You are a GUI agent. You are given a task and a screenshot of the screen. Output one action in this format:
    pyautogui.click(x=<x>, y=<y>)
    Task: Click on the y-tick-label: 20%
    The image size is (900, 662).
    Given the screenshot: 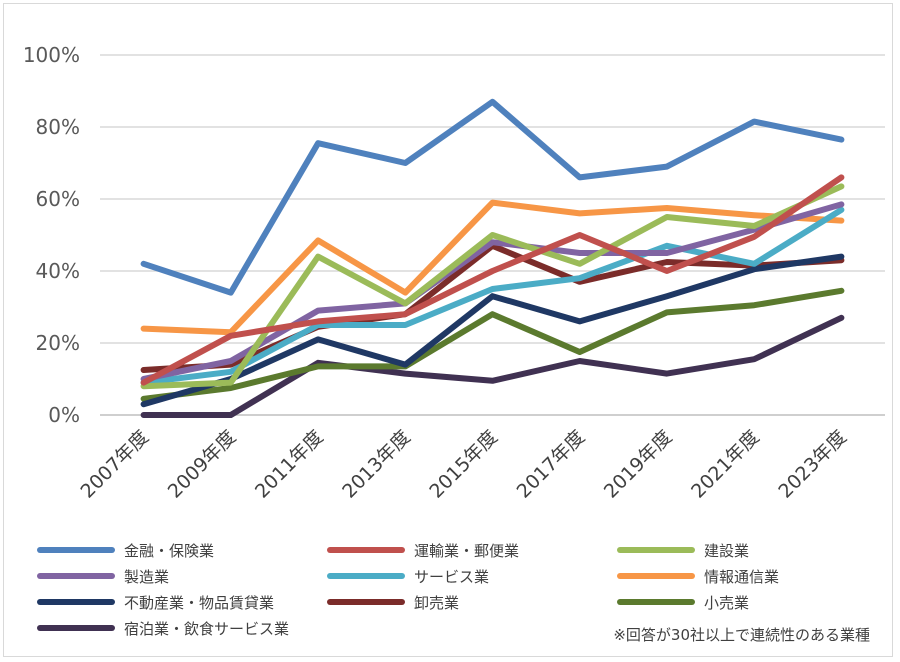 What is the action you would take?
    pyautogui.click(x=58, y=343)
    